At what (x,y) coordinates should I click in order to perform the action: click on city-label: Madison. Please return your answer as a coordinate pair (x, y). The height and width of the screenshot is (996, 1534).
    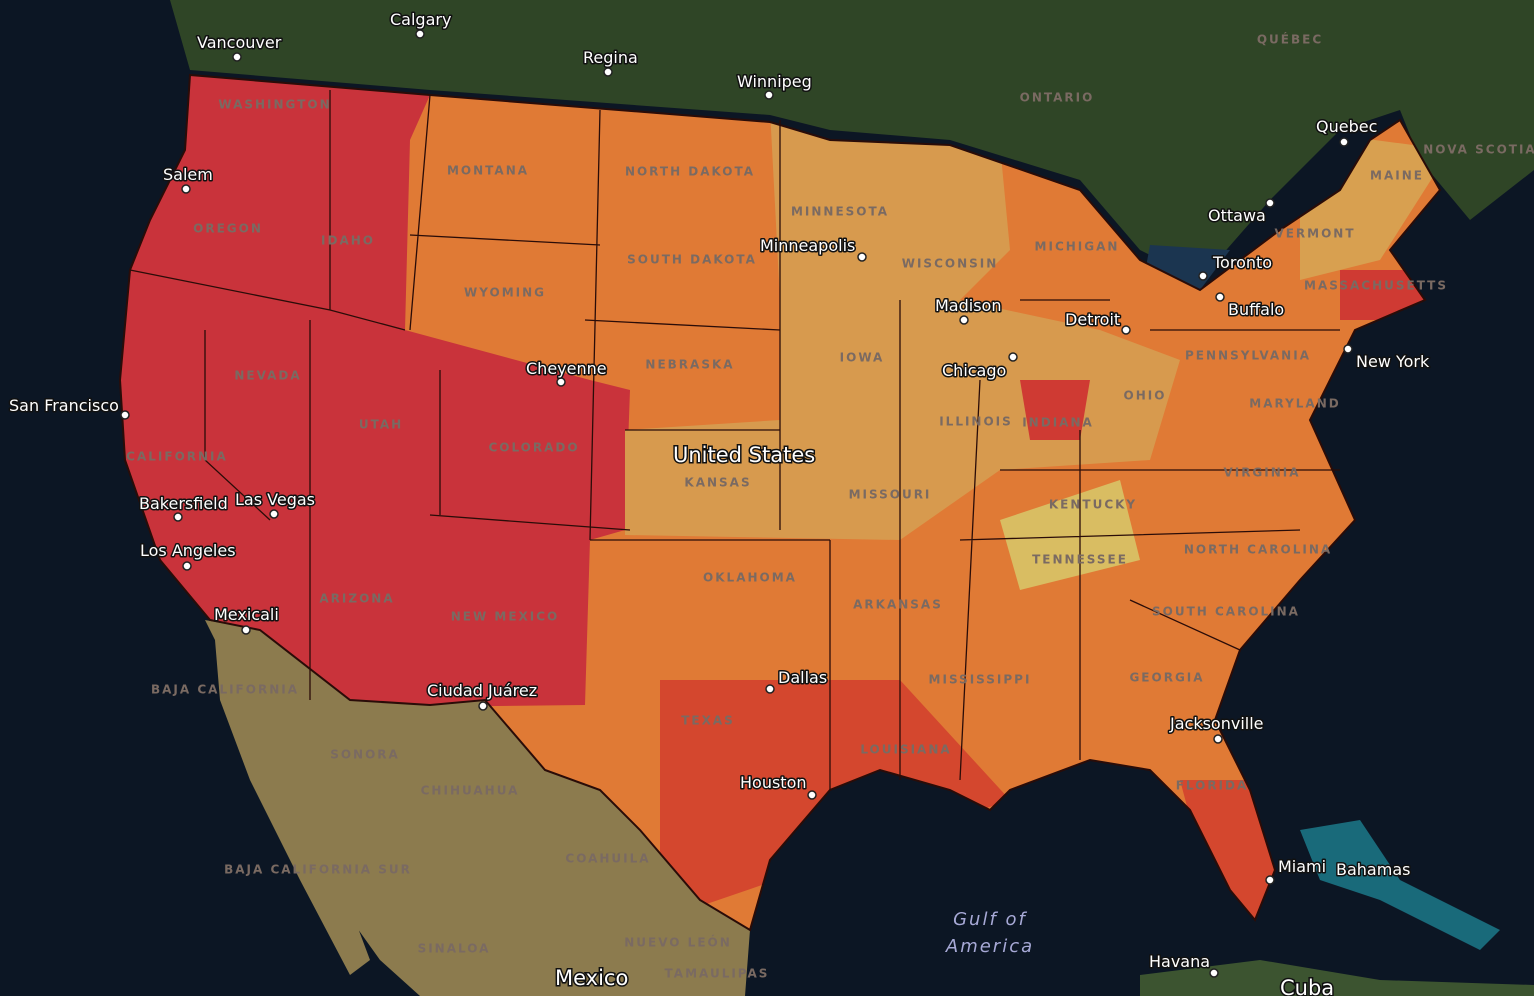
    Looking at the image, I should click on (968, 305).